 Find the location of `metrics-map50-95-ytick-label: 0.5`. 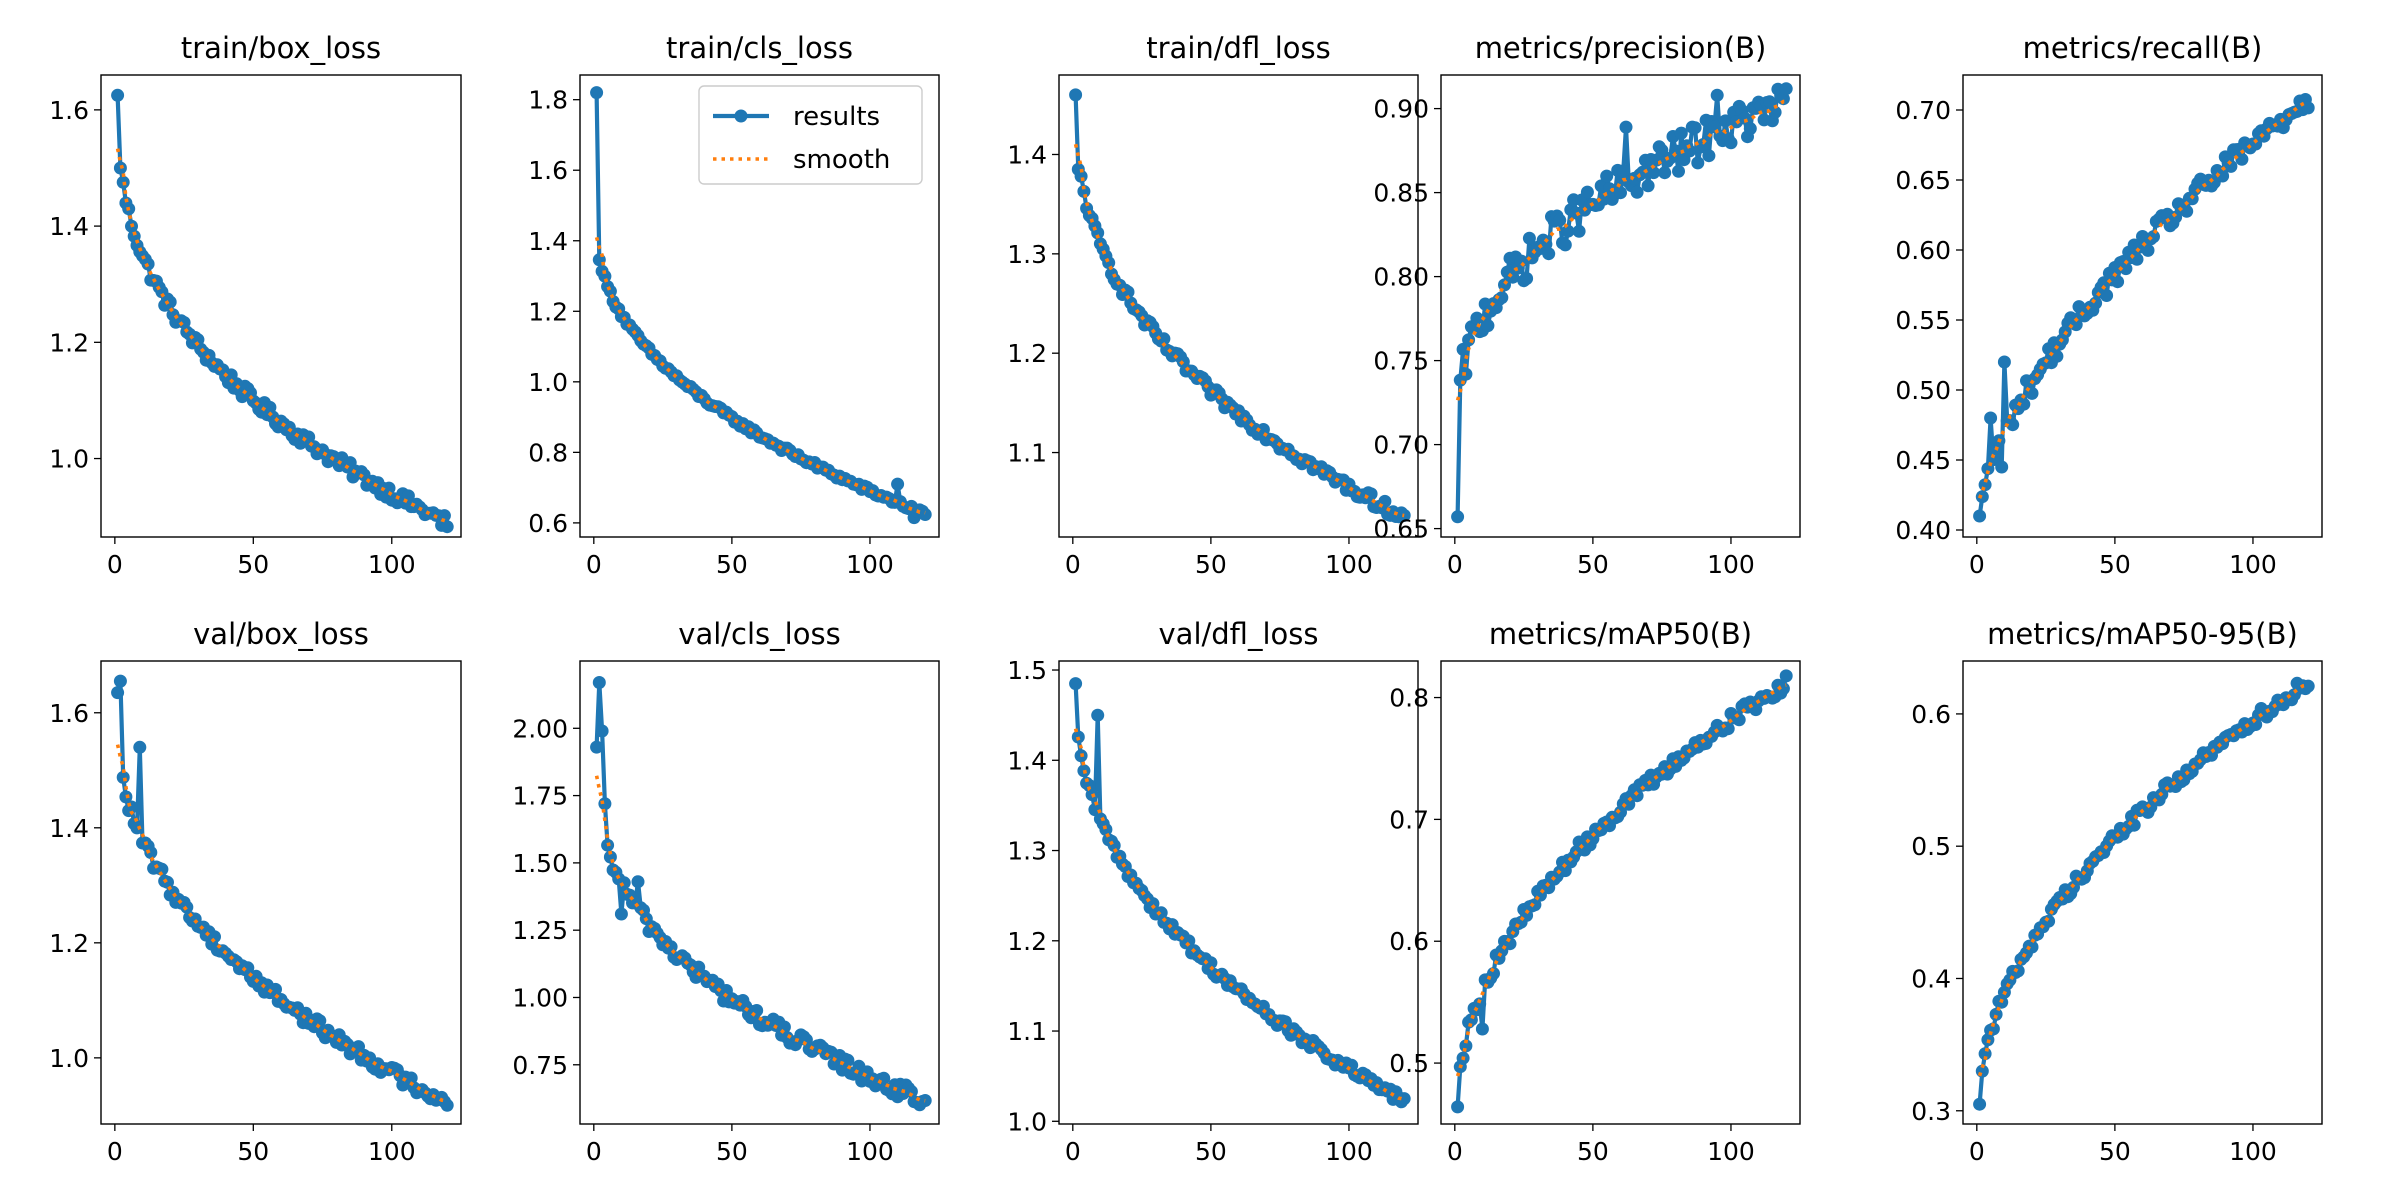

metrics-map50-95-ytick-label: 0.5 is located at coordinates (1931, 846).